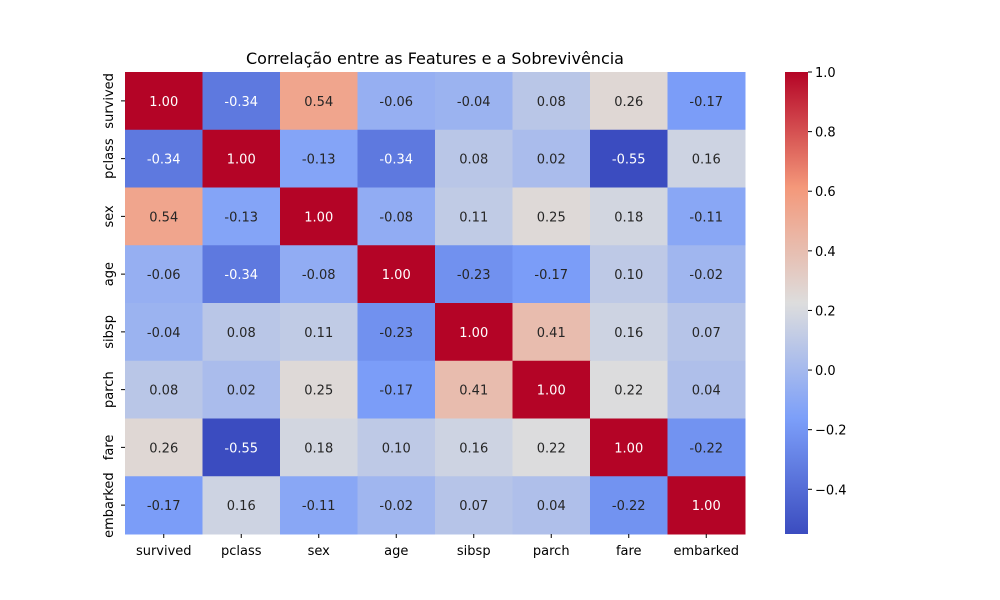 Image resolution: width=1000 pixels, height=600 pixels. Describe the element at coordinates (706, 101) in the screenshot. I see `heatmap-cell-survived-embarked` at that location.